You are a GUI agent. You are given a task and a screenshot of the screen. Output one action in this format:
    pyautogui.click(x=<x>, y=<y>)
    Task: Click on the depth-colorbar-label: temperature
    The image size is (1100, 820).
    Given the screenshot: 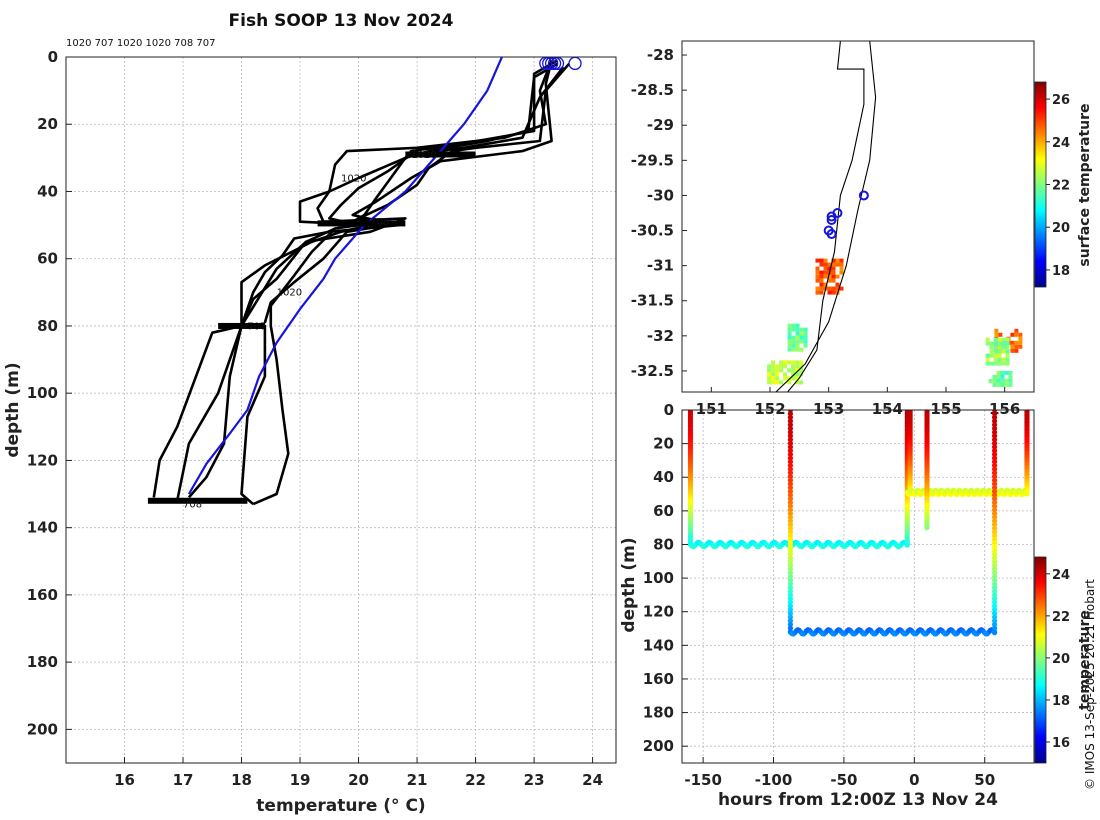 What is the action you would take?
    pyautogui.click(x=1085, y=660)
    